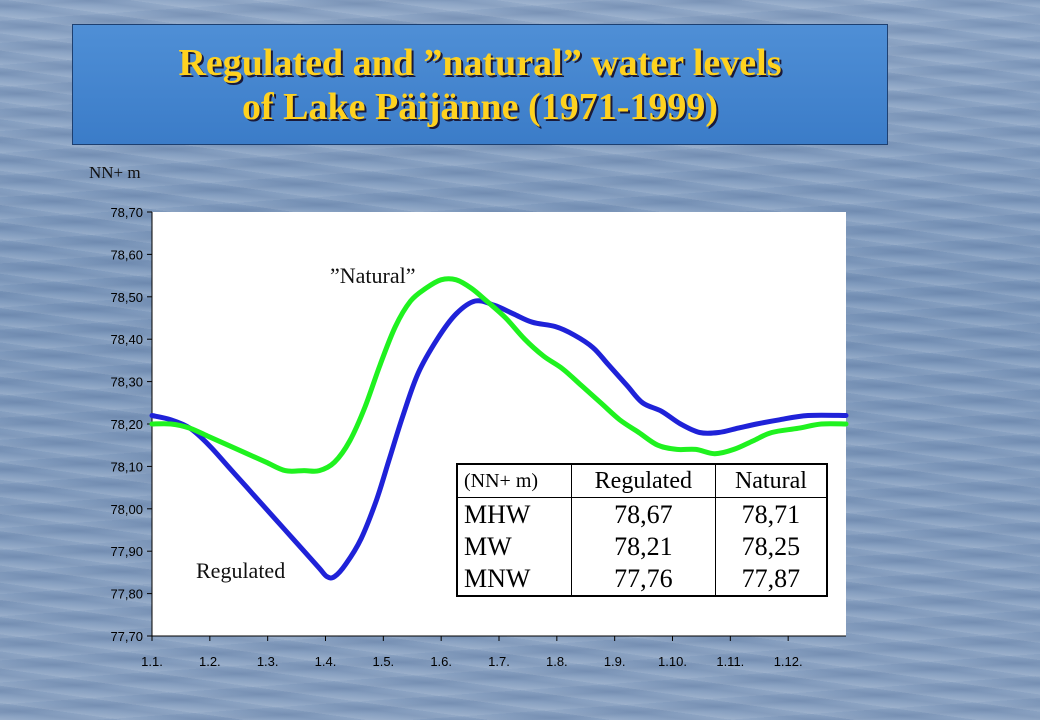 This screenshot has width=1040, height=720. What do you see at coordinates (615, 661) in the screenshot?
I see `x-tick-label: 1.9.` at bounding box center [615, 661].